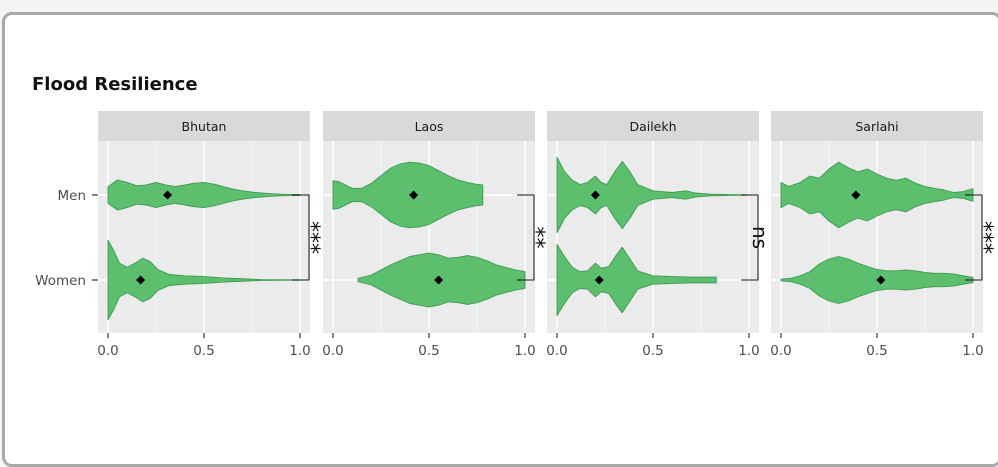  Describe the element at coordinates (881, 280) in the screenshot. I see `mean-marker-sarlahi-women` at that location.